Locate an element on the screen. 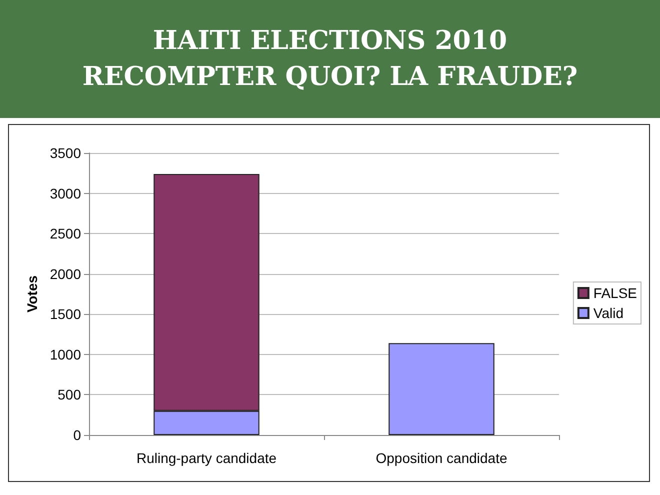 This screenshot has height=495, width=660. x-tick-label: Opposition candidate is located at coordinates (442, 458).